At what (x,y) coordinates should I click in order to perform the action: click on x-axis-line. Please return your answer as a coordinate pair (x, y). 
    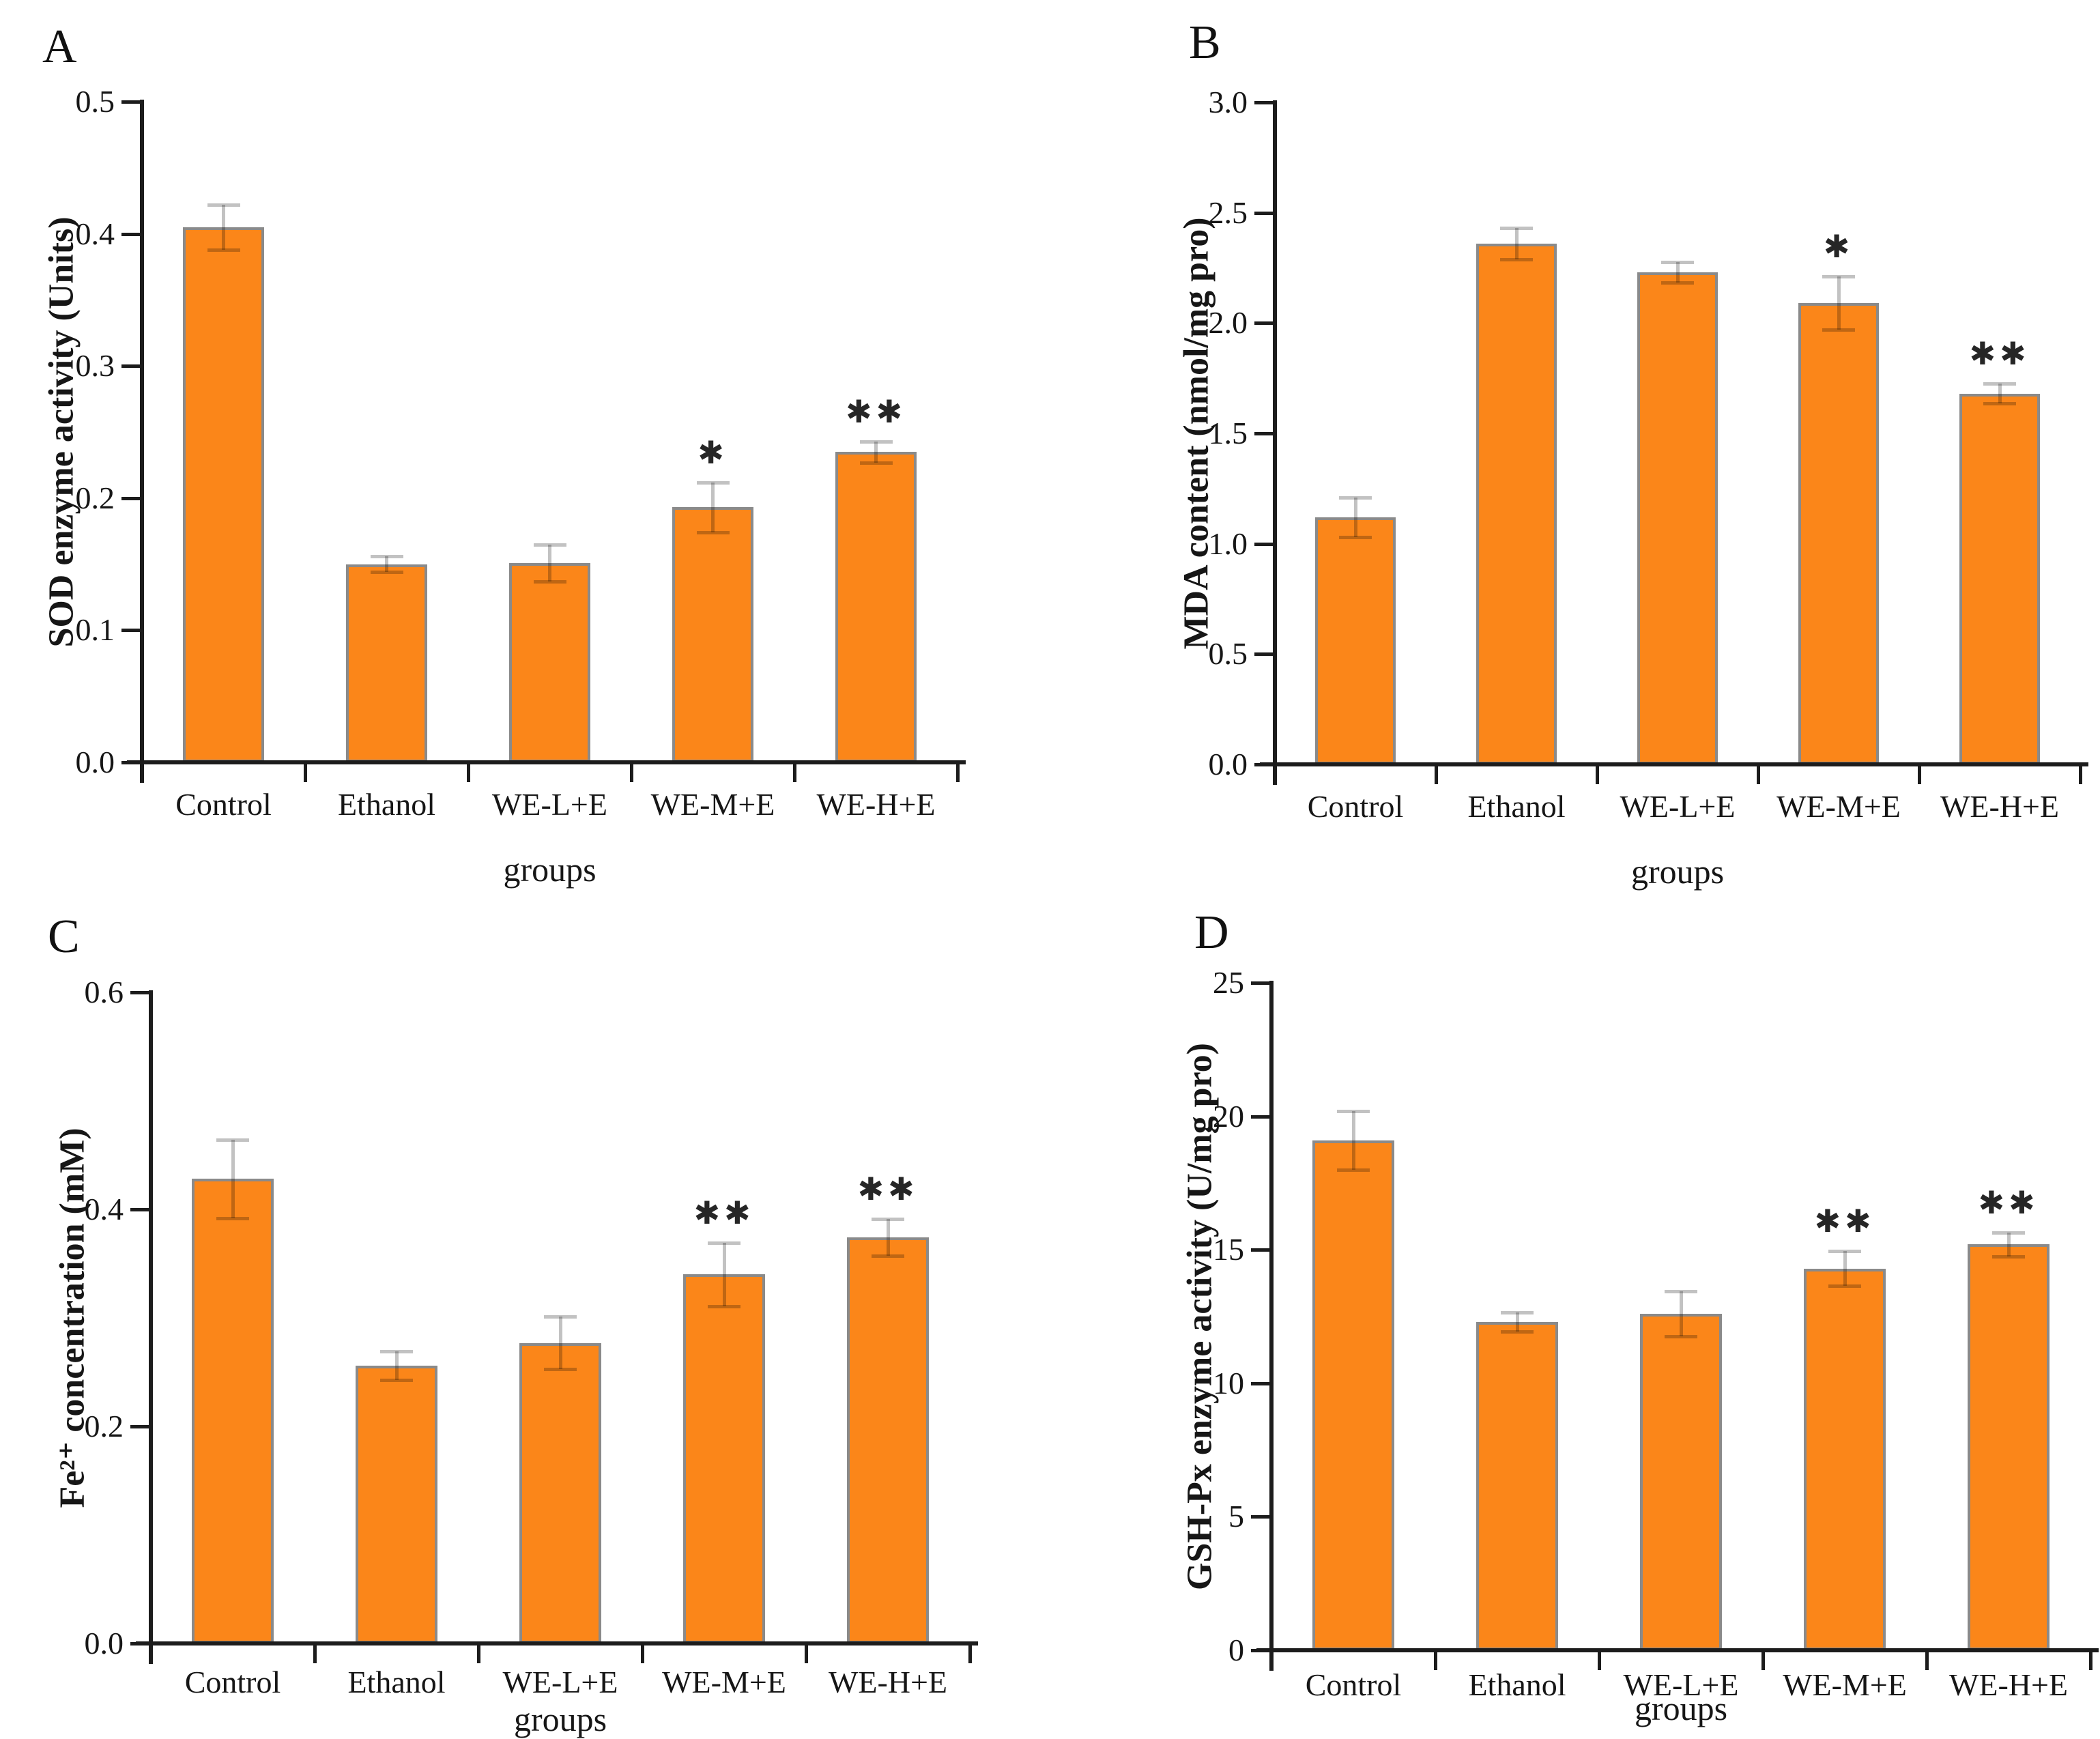
    Looking at the image, I should click on (546, 762).